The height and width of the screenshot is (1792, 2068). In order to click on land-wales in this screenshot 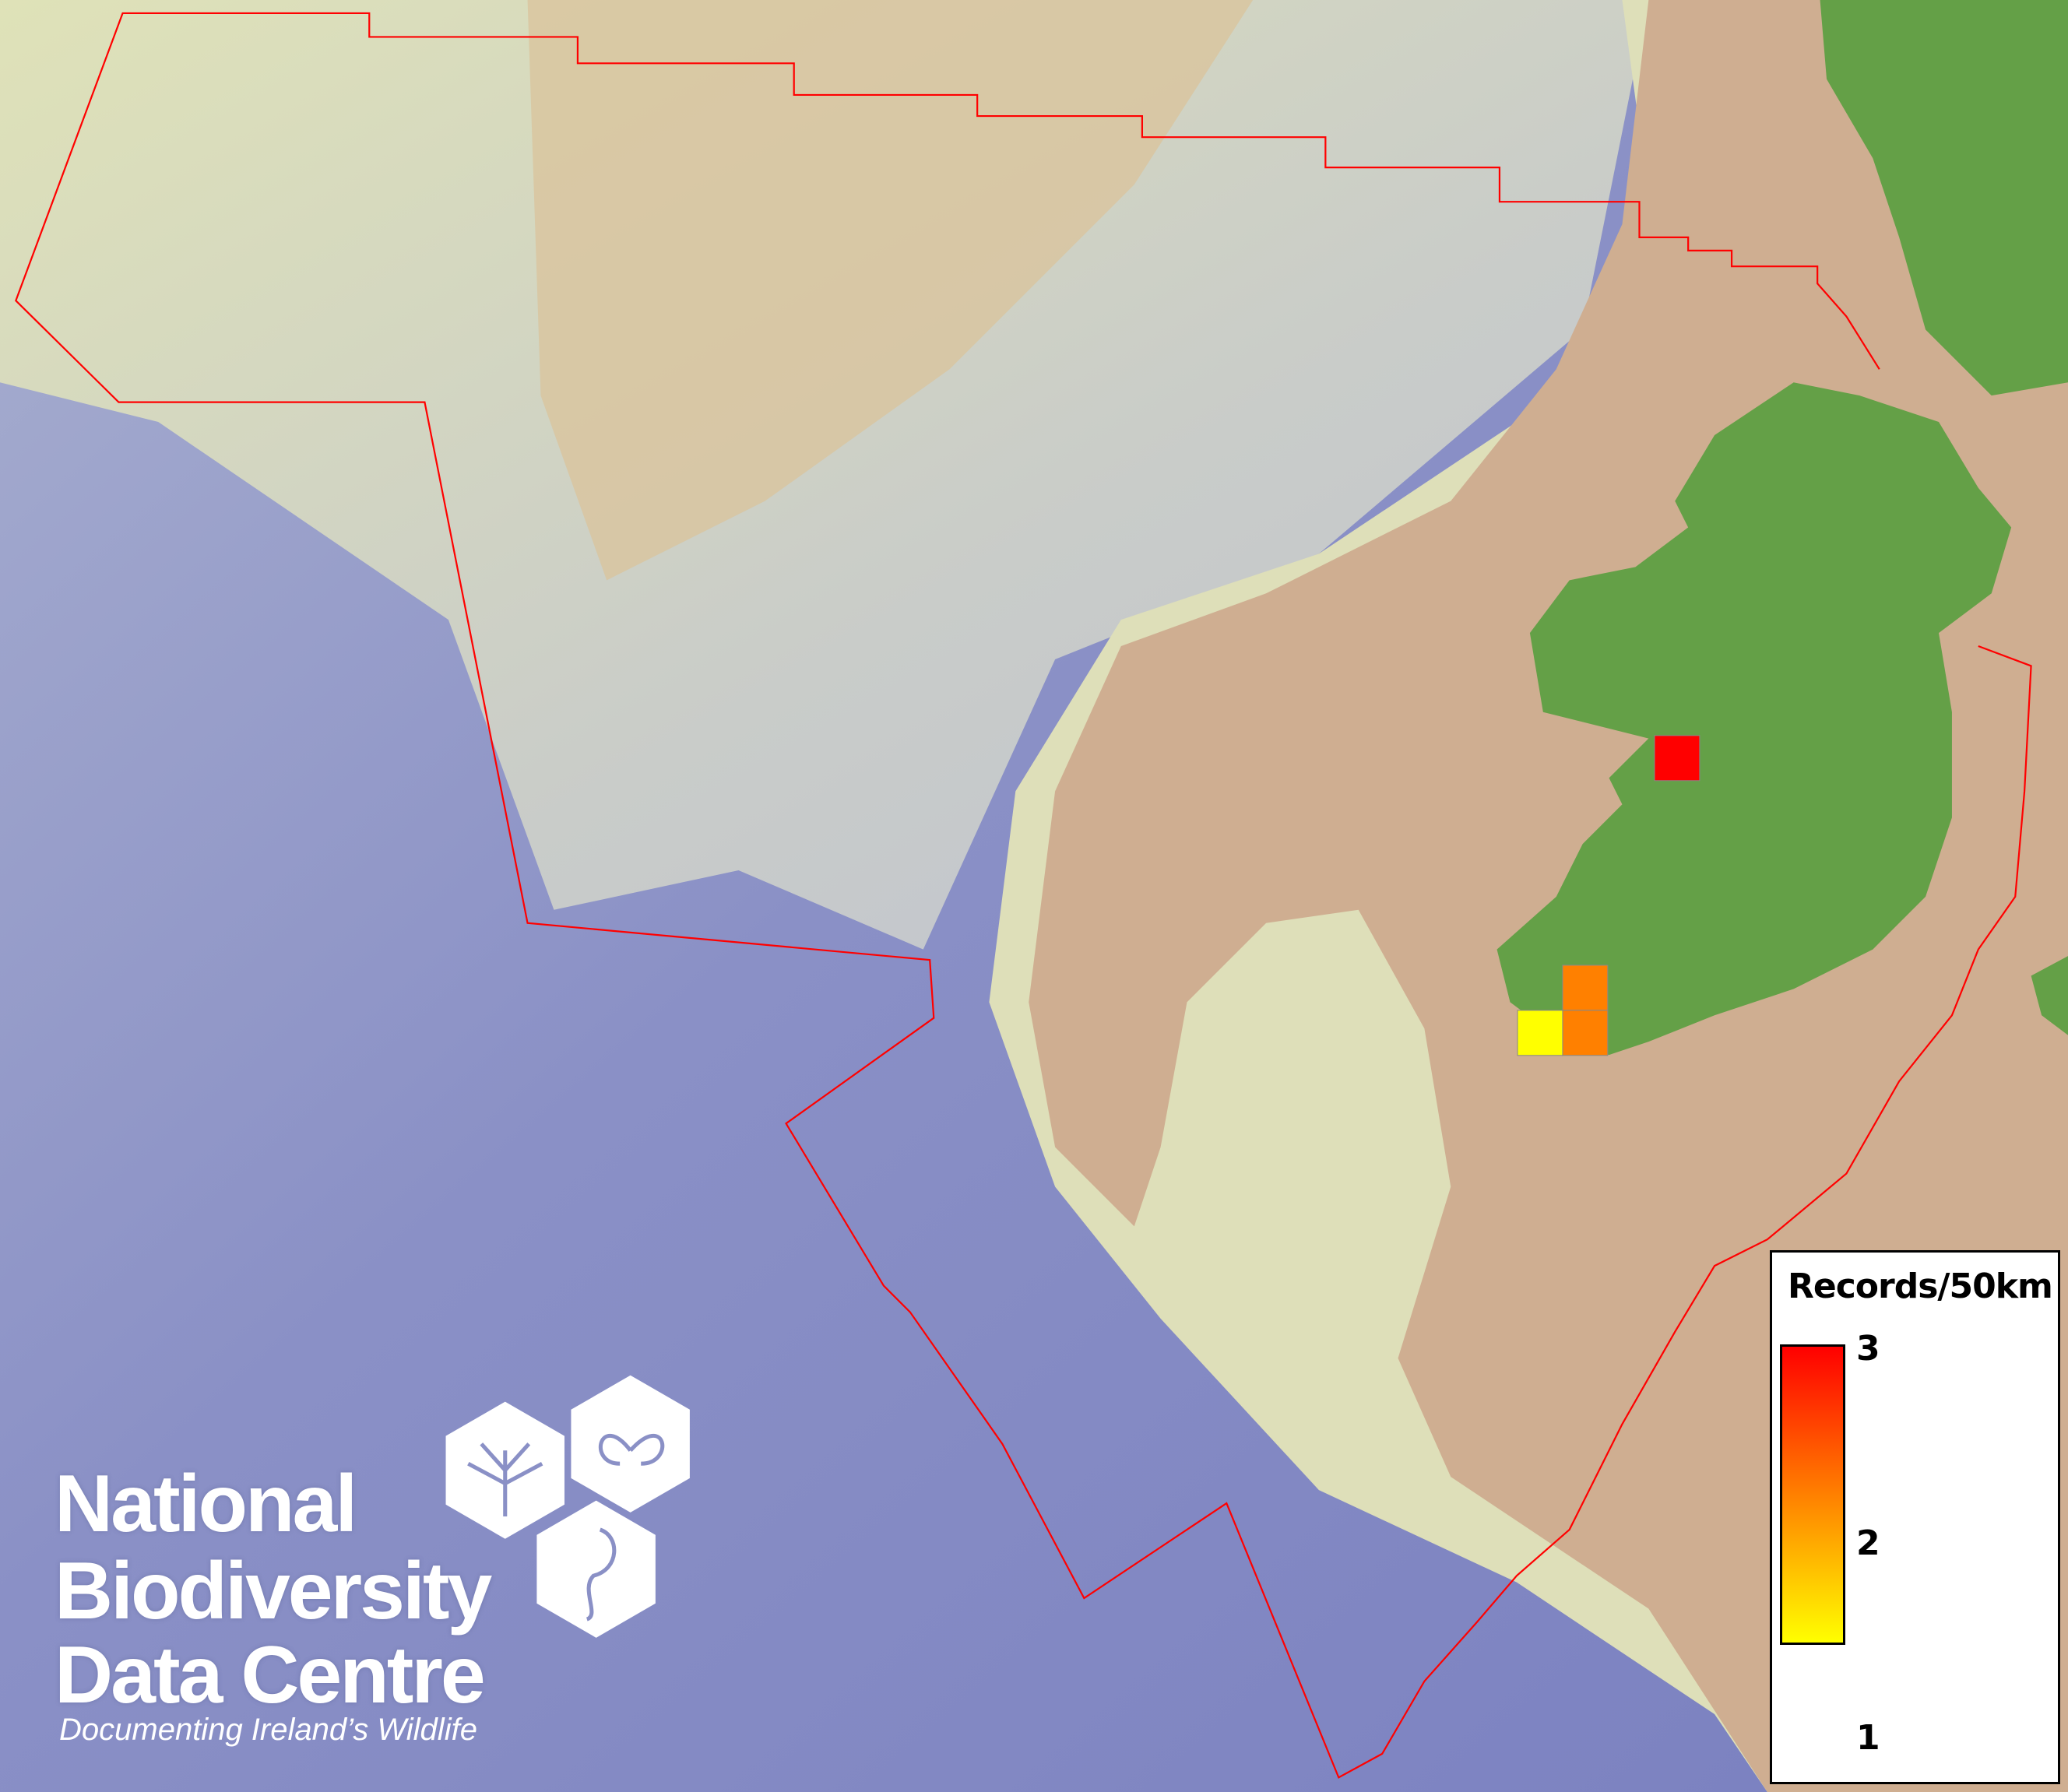, I will do `click(2049, 995)`.